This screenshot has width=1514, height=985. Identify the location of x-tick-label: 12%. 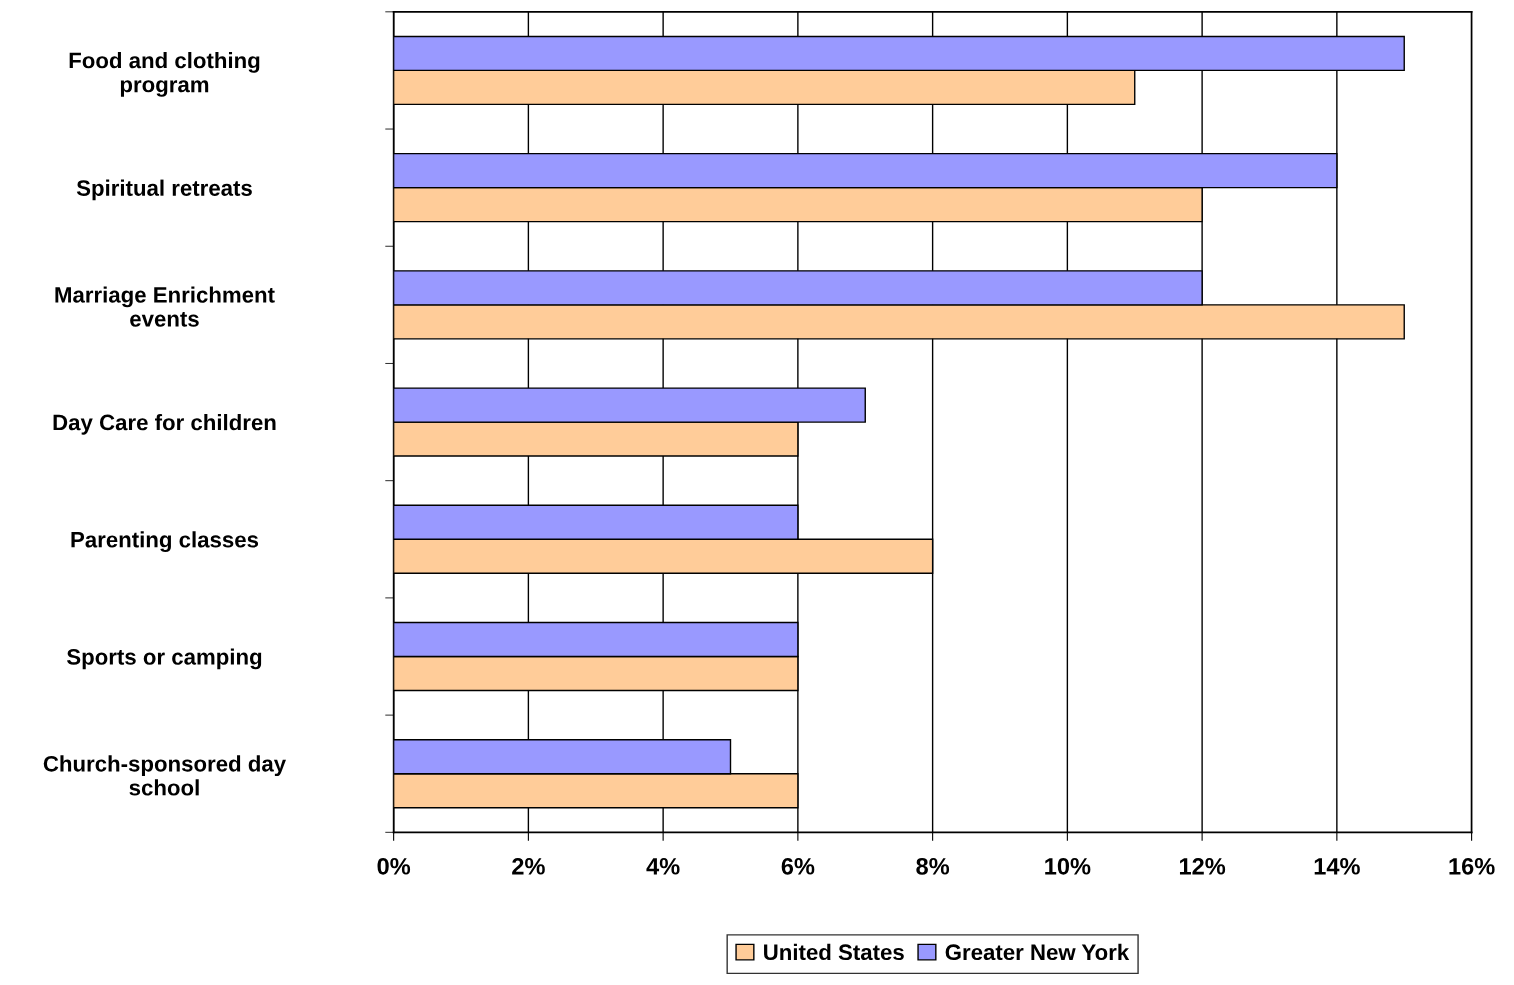
(1202, 866).